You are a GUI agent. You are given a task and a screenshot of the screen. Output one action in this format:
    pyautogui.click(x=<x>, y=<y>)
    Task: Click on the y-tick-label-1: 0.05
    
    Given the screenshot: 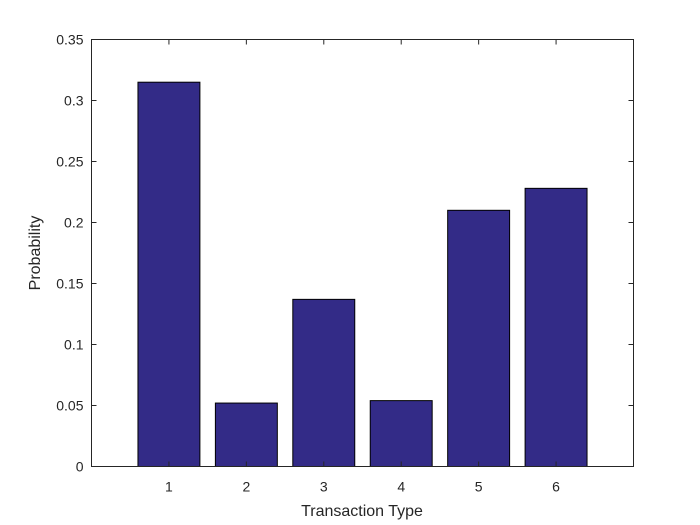 What is the action you would take?
    pyautogui.click(x=69, y=406)
    